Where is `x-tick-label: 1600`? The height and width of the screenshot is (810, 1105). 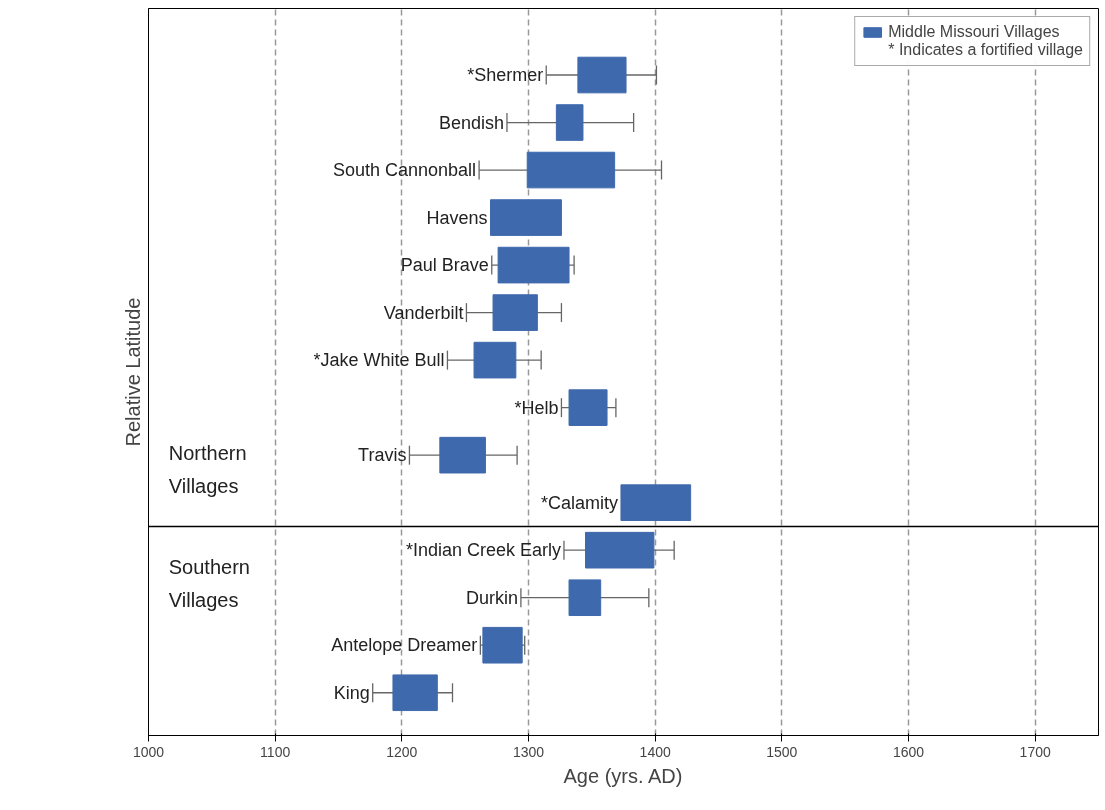
x-tick-label: 1600 is located at coordinates (908, 751).